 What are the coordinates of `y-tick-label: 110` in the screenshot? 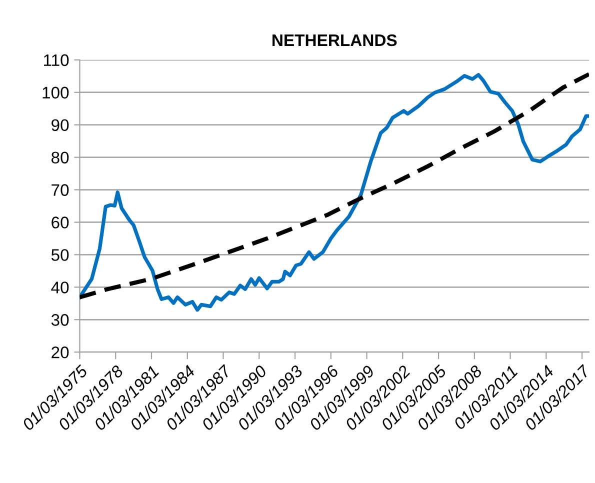 It's located at (56, 60).